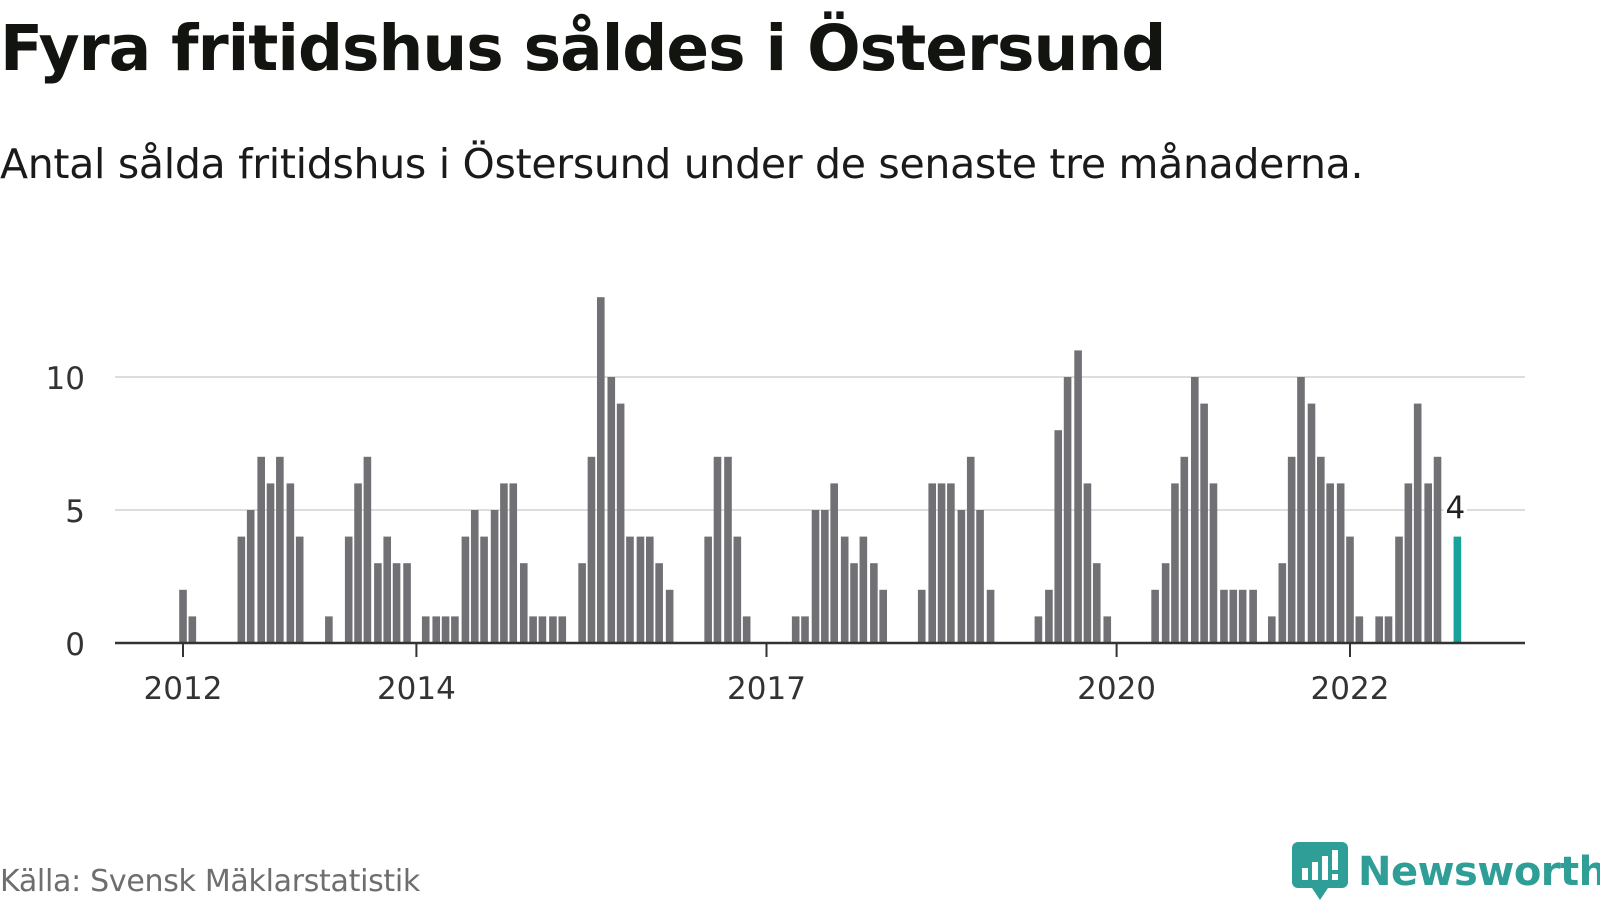 Image resolution: width=1600 pixels, height=902 pixels. I want to click on x-tick-label: 2020, so click(1116, 689).